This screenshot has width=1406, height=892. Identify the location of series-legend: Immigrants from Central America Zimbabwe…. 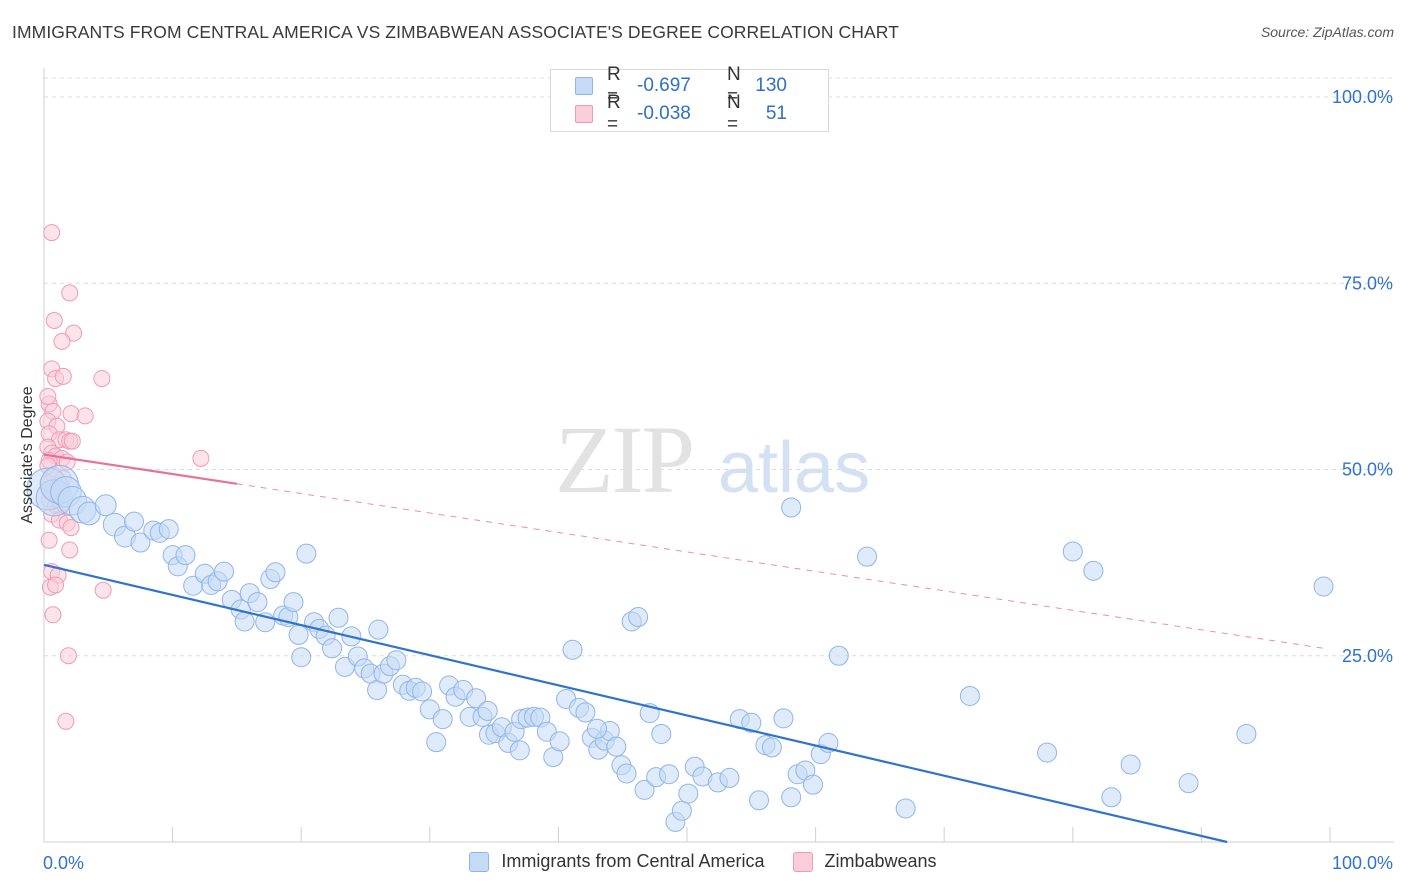
(703, 861).